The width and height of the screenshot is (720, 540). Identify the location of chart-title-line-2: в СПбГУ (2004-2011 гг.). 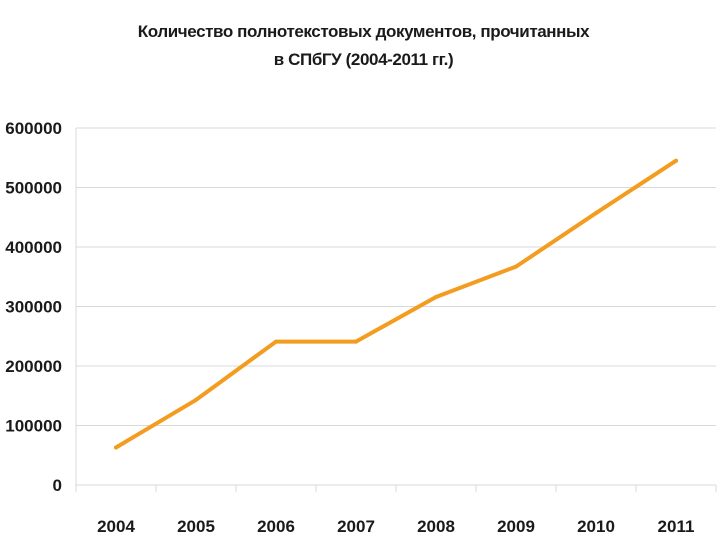
(363, 59).